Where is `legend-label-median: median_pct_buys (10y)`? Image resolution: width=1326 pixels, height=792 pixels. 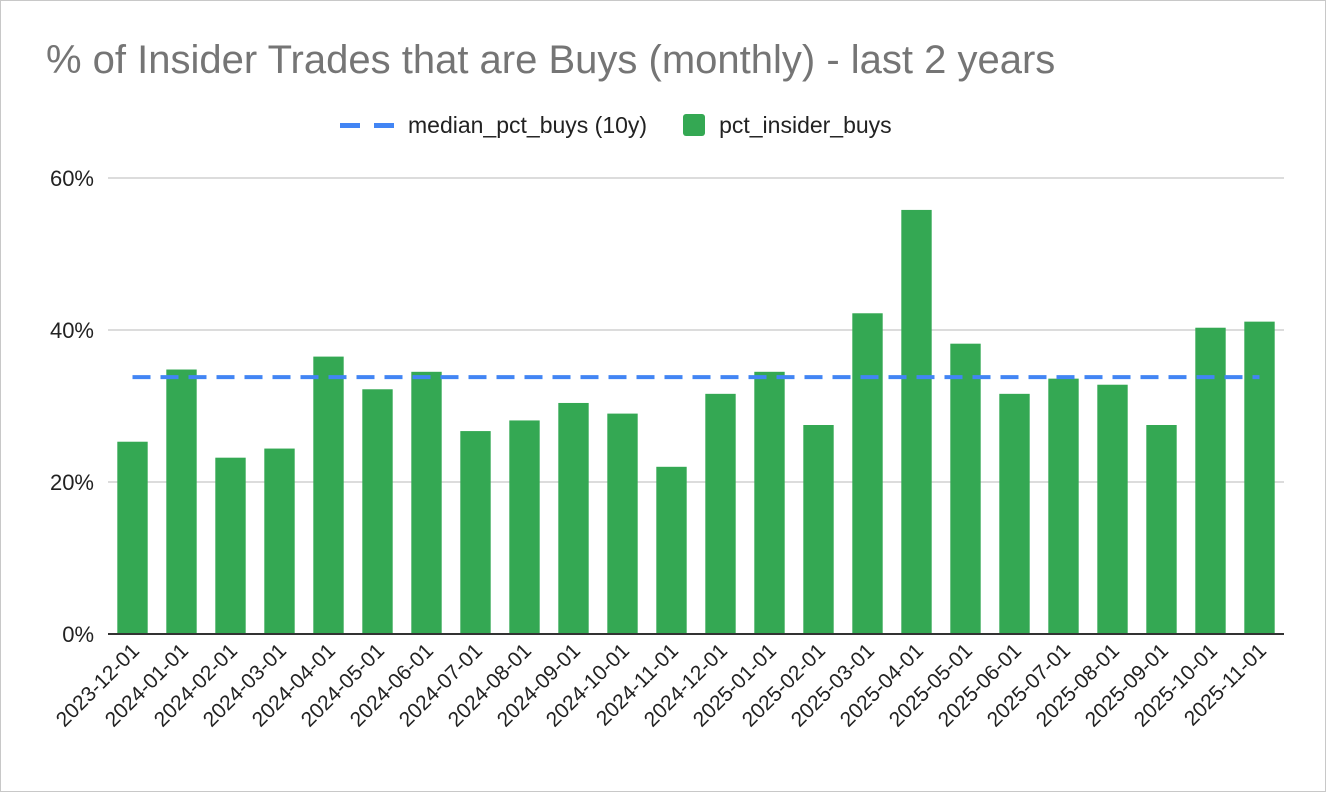
legend-label-median: median_pct_buys (10y) is located at coordinates (528, 124).